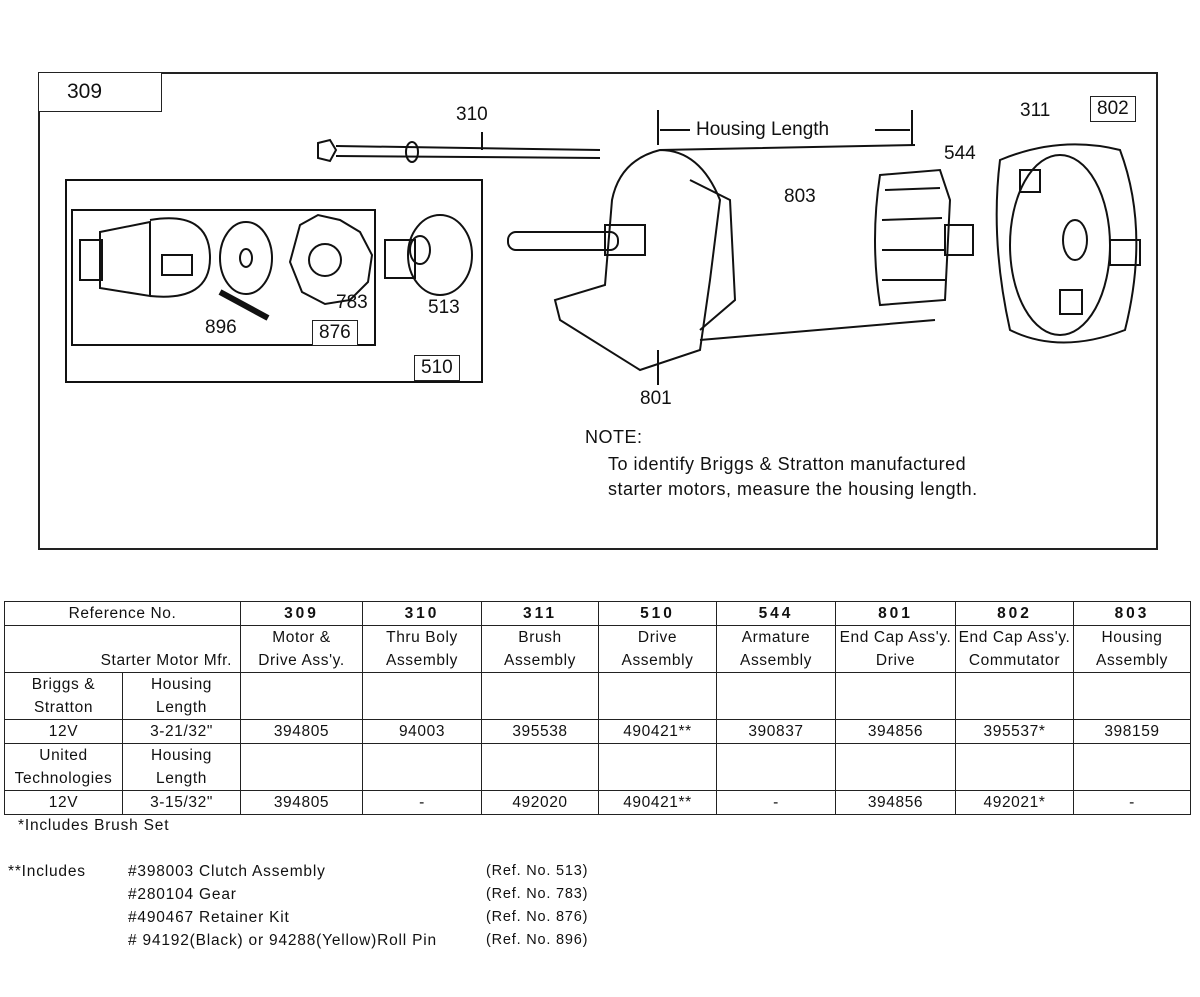 This screenshot has width=1200, height=997. Describe the element at coordinates (540, 613) in the screenshot. I see `ref-311: 311` at that location.